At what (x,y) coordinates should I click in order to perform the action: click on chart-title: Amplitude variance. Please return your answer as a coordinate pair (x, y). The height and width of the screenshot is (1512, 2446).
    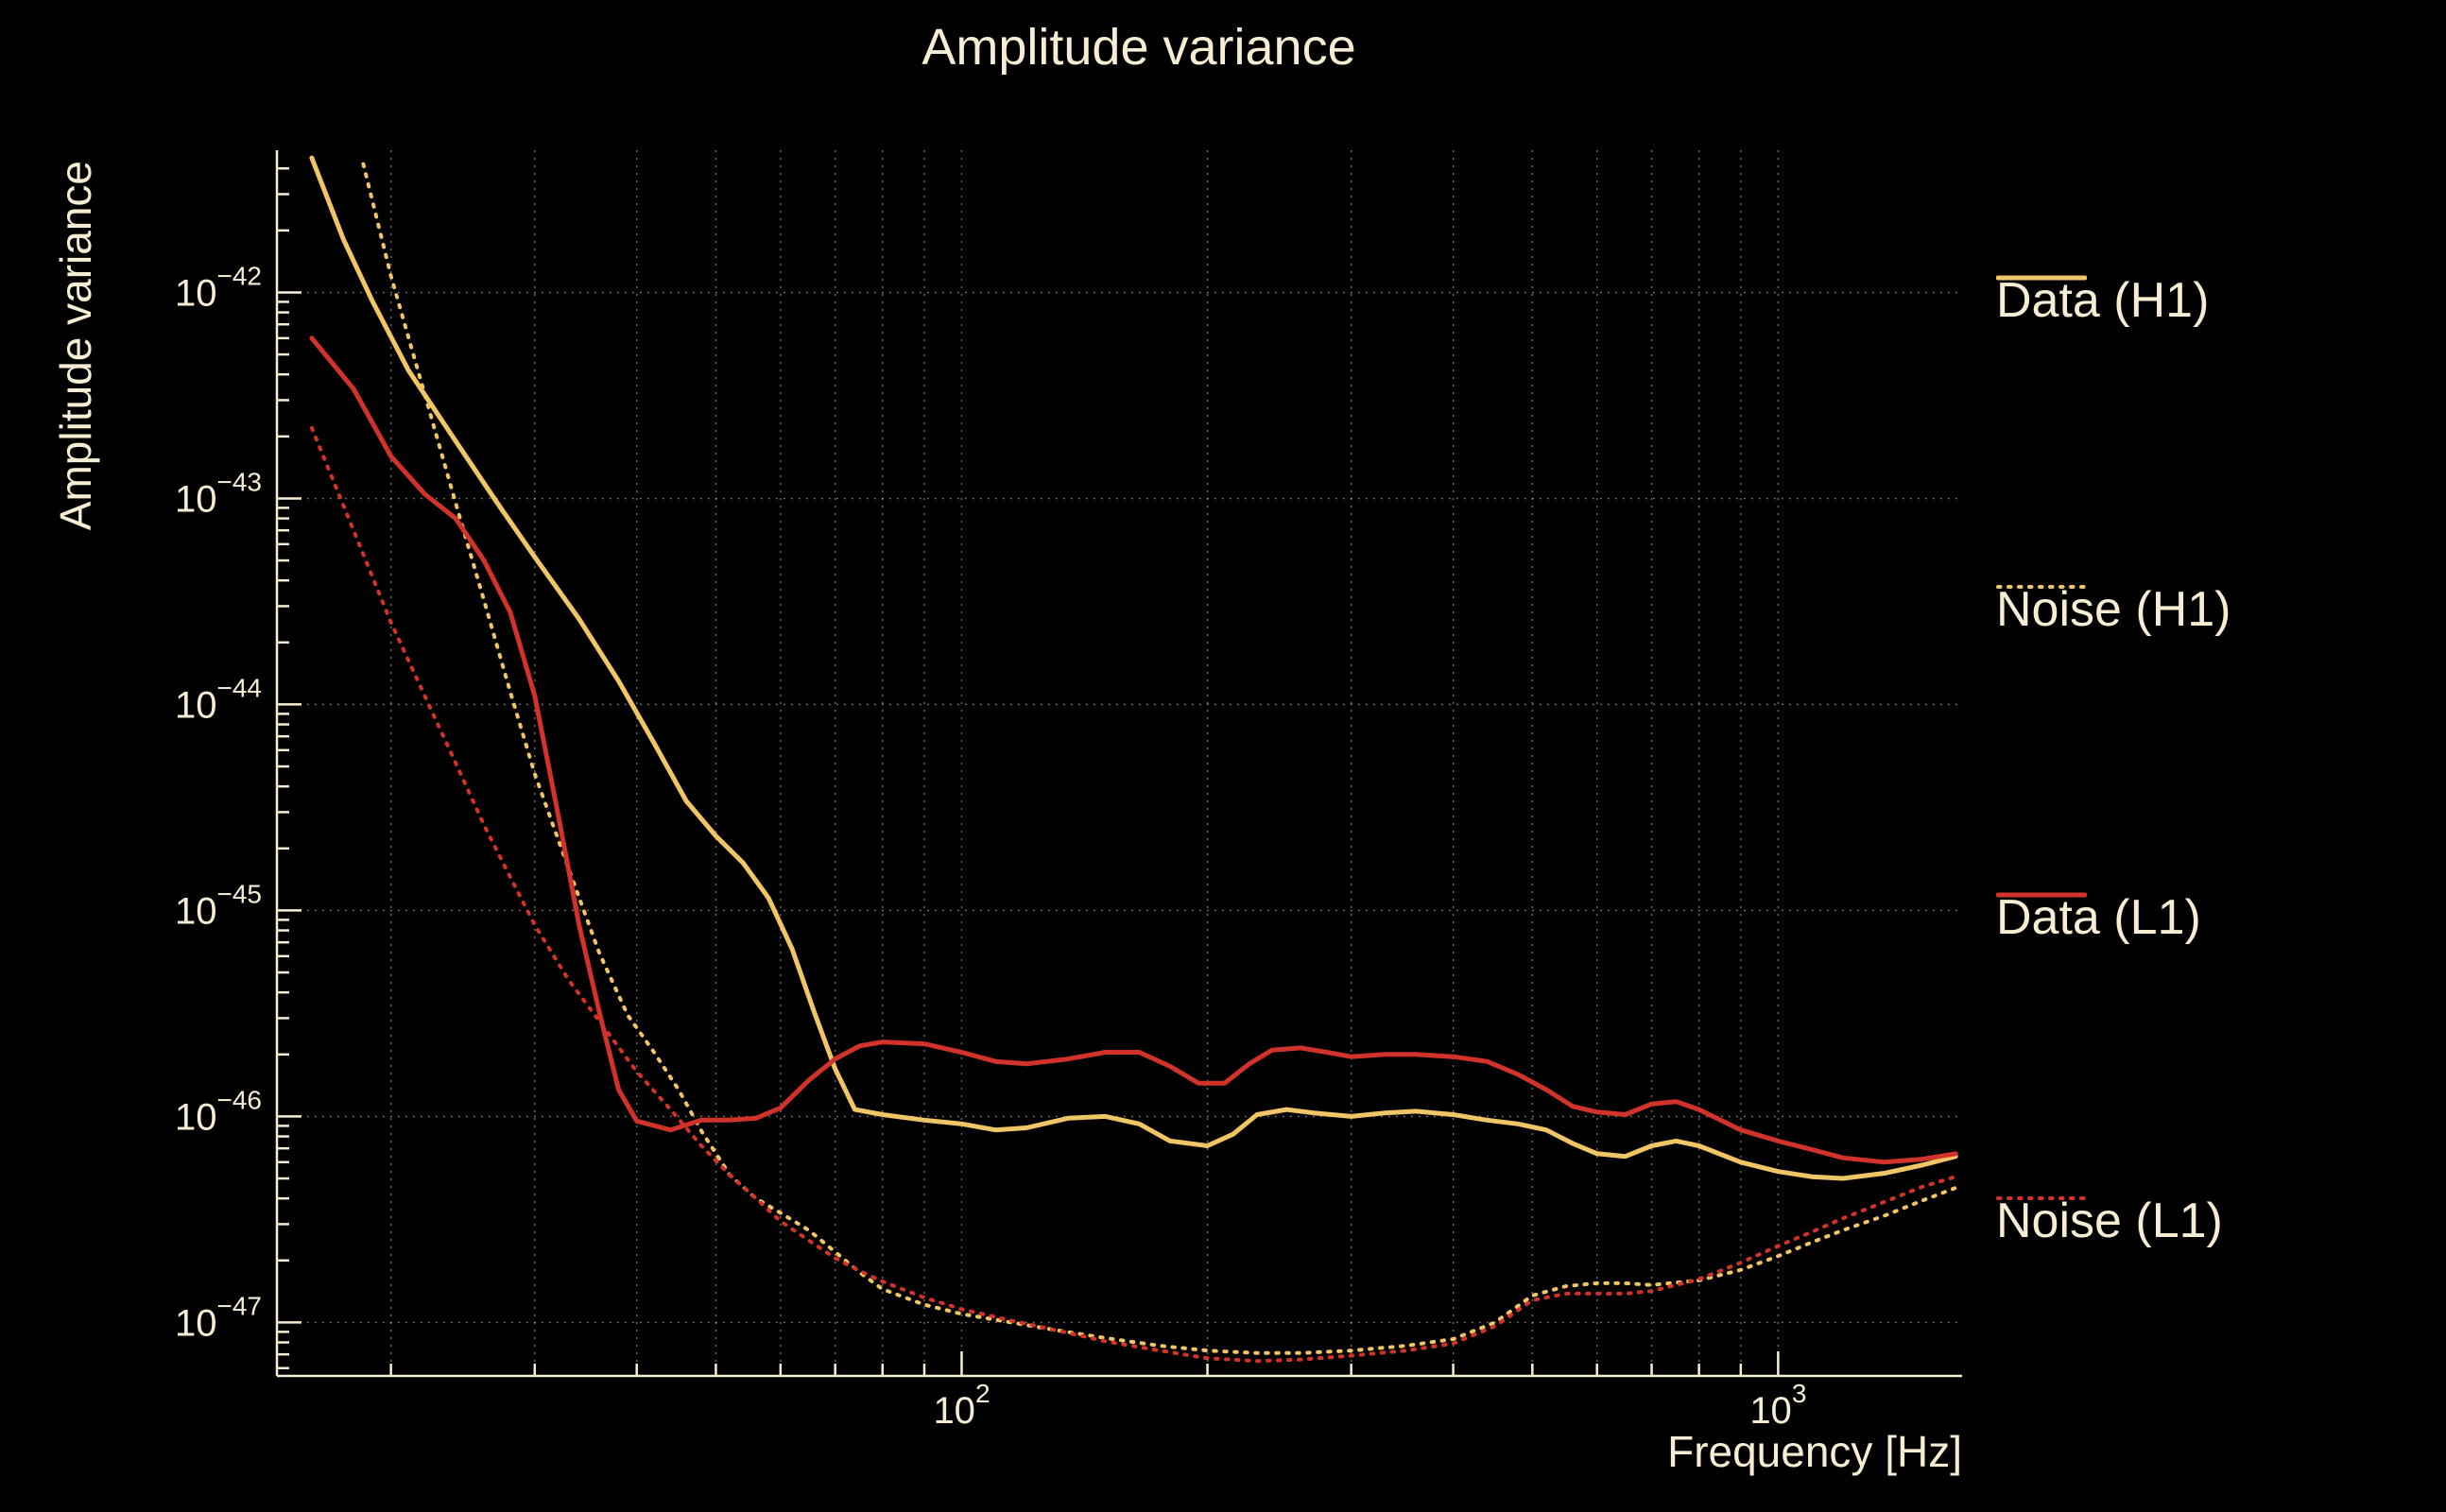
    Looking at the image, I should click on (1138, 47).